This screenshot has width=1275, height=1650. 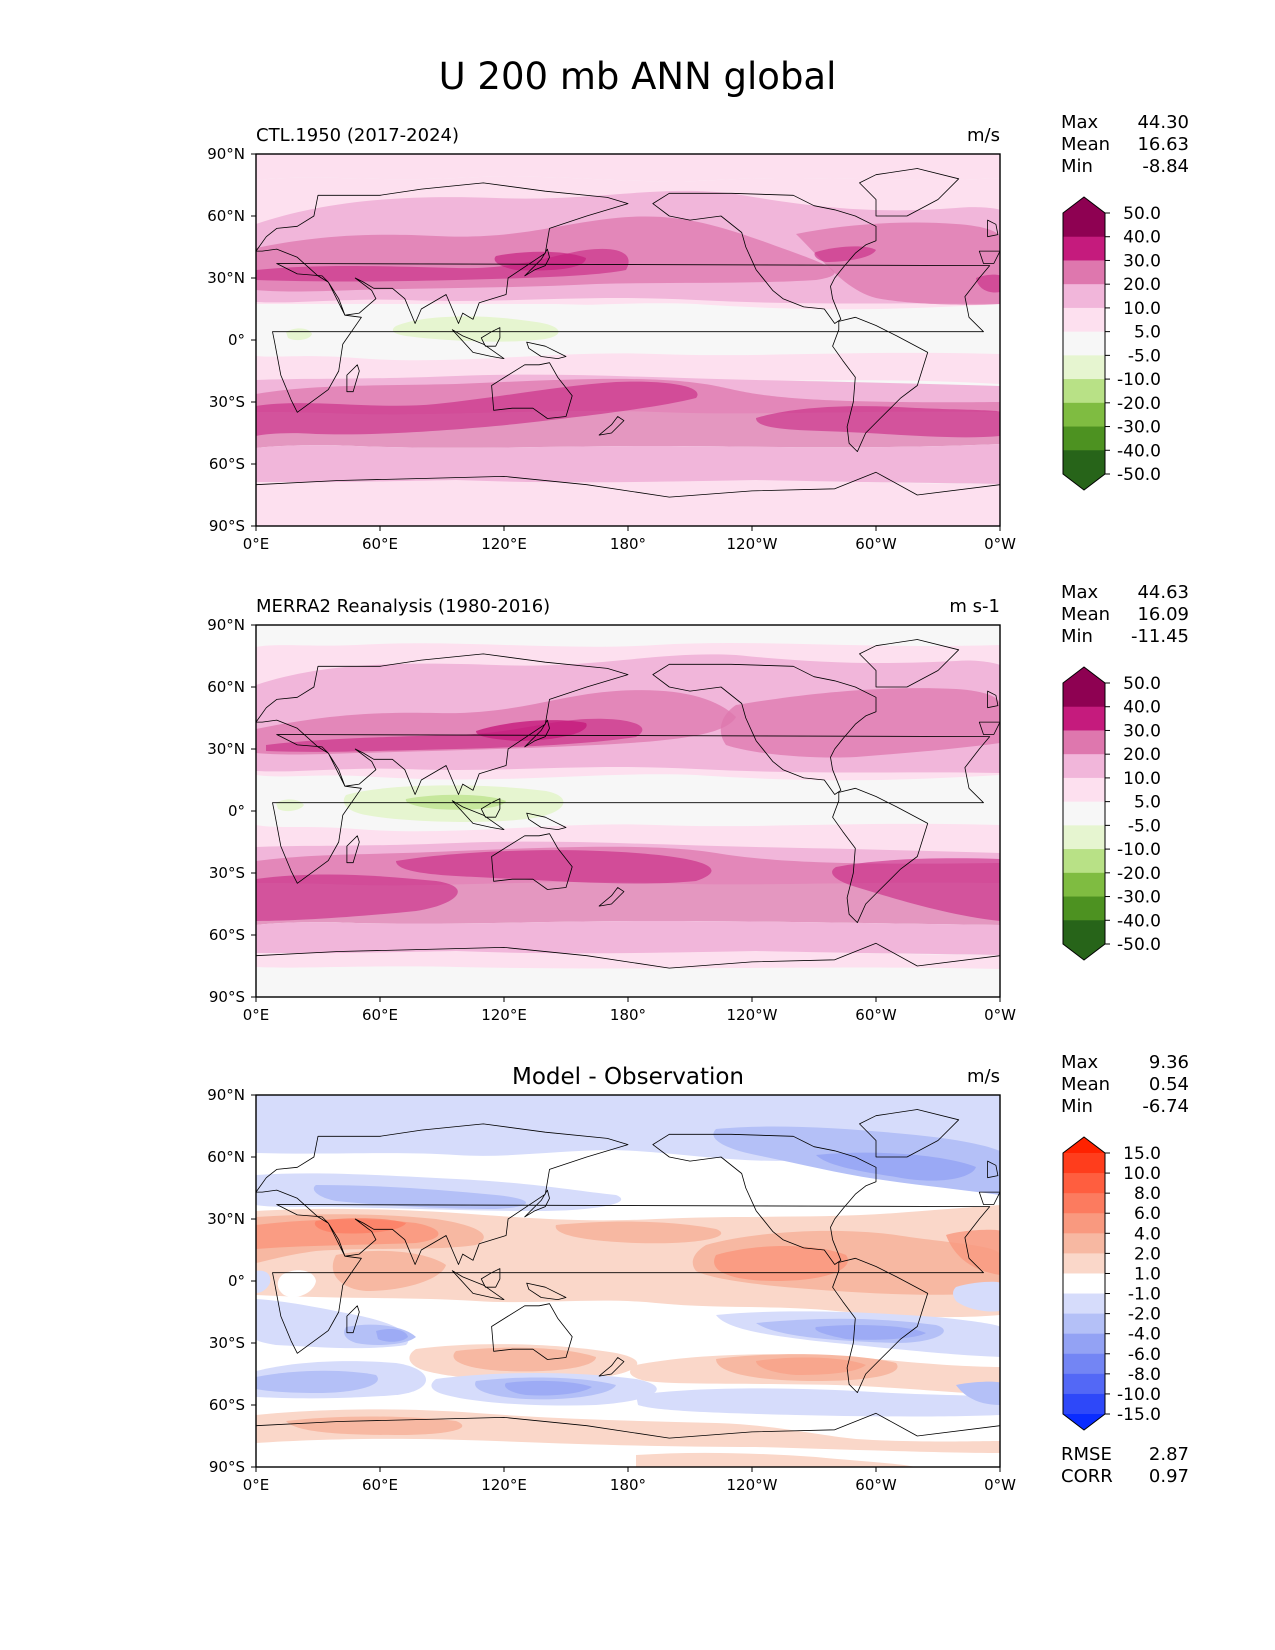 What do you see at coordinates (1125, 144) in the screenshot?
I see `panel-1-stats: Max 44.30 Mean 16.63 Min -8.84` at bounding box center [1125, 144].